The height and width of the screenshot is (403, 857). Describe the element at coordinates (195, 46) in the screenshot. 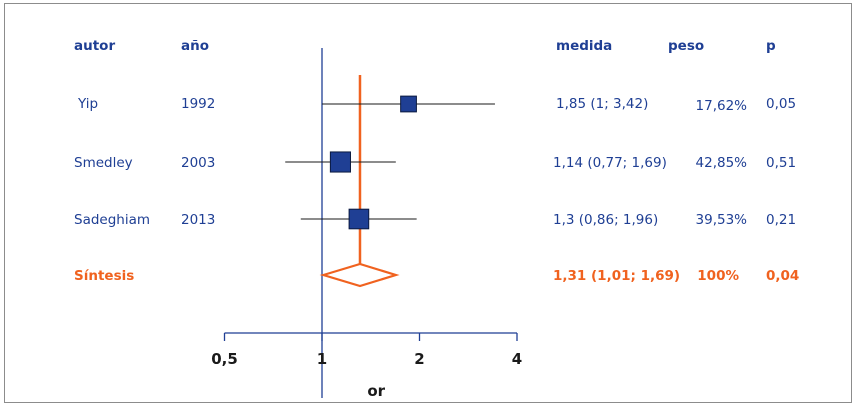

I see `header-year: año` at that location.